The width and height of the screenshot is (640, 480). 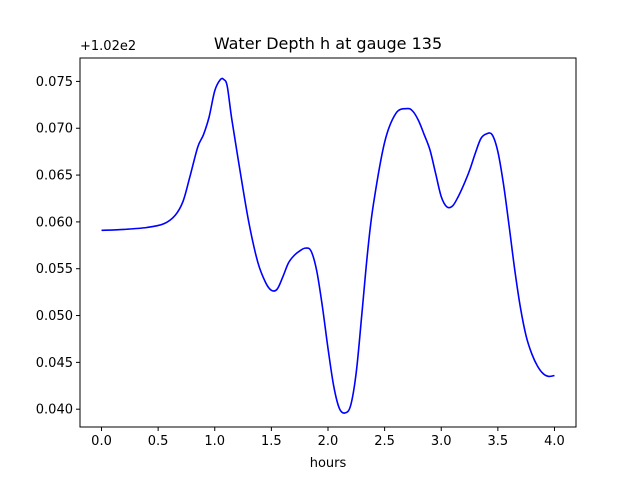 What do you see at coordinates (54, 410) in the screenshot?
I see `y-tick-label: 0.040` at bounding box center [54, 410].